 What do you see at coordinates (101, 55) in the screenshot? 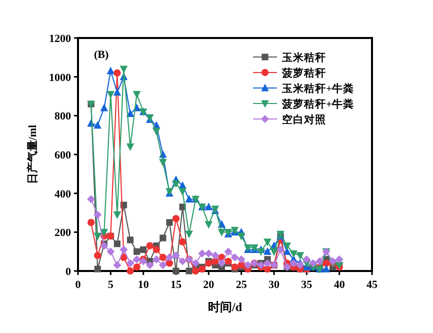
I see `annotation: (B)` at bounding box center [101, 55].